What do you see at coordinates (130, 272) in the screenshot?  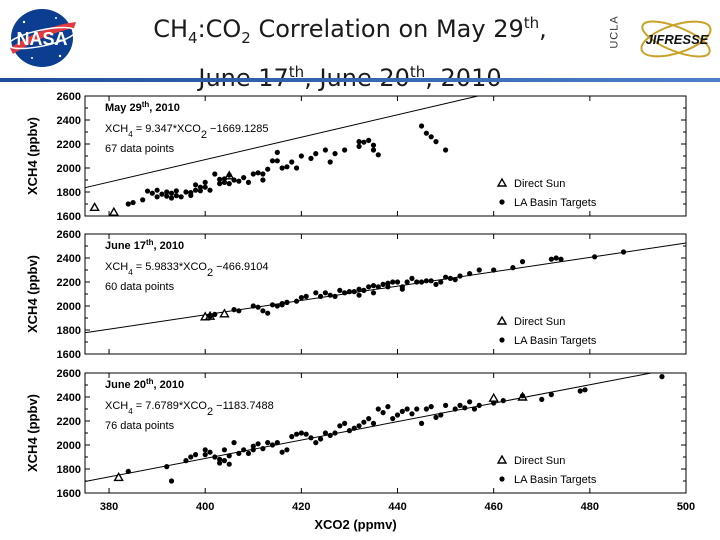 I see `fit-equation-part: 4` at bounding box center [130, 272].